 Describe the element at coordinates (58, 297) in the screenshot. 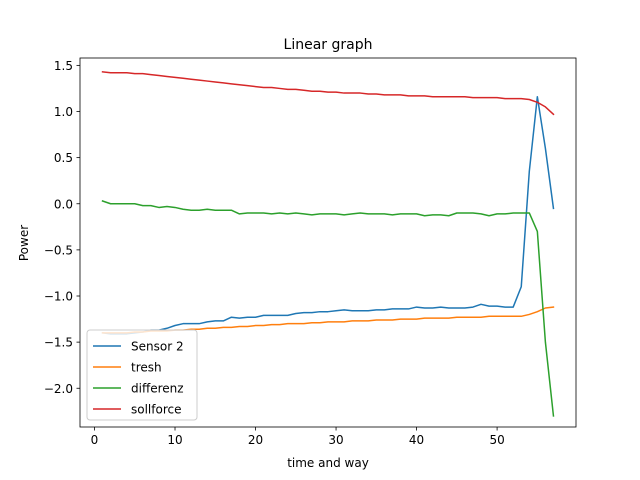

I see `y-tick-label: −1.0` at that location.